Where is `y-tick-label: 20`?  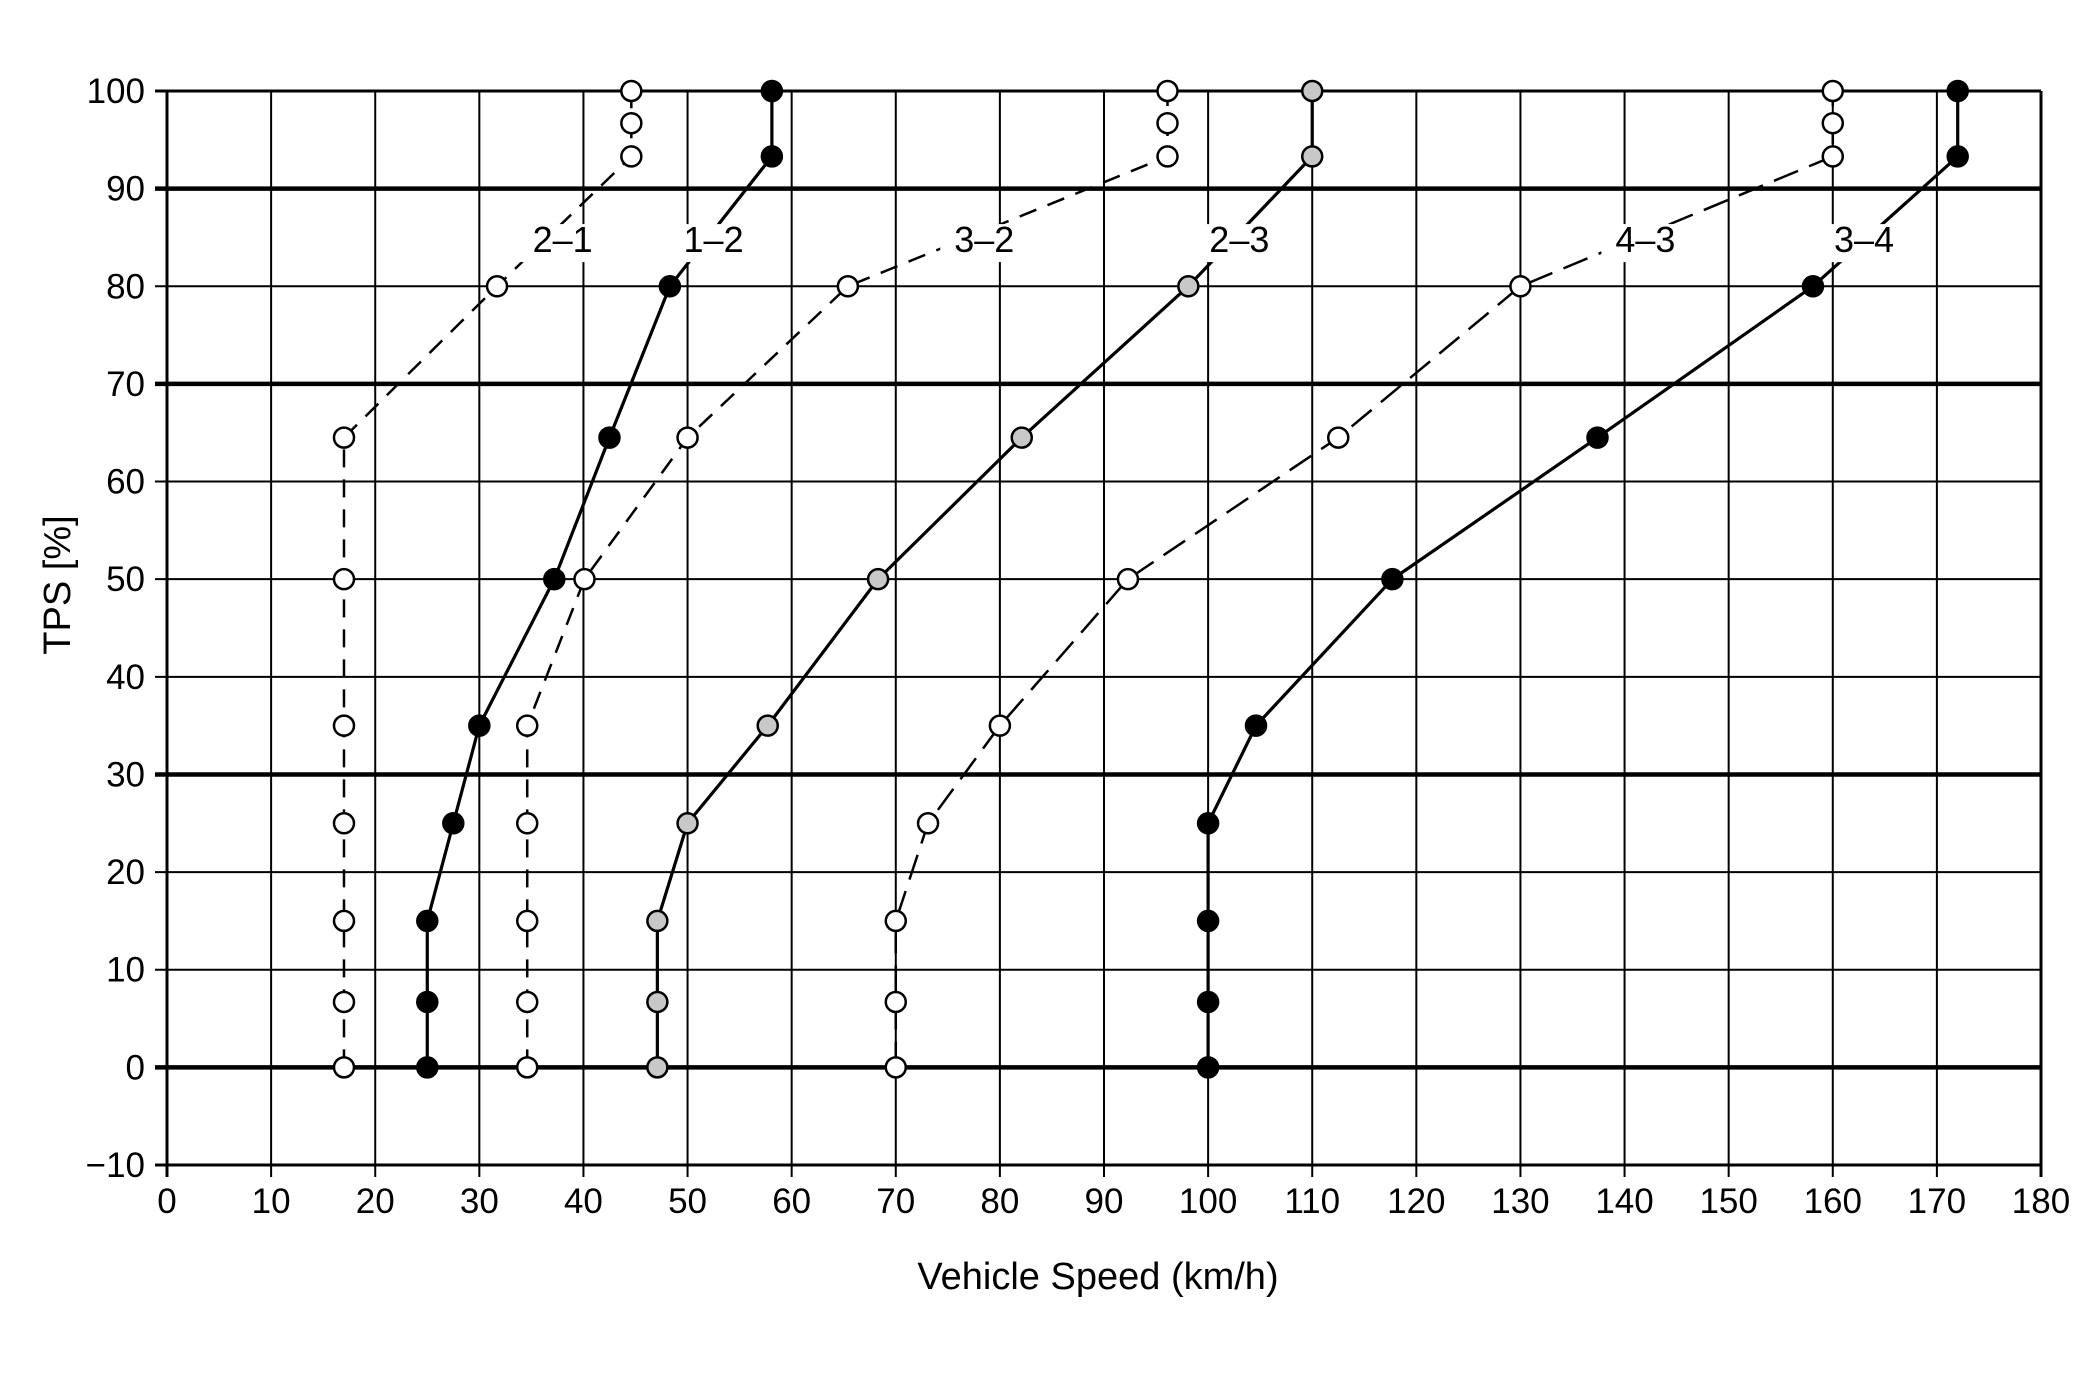 y-tick-label: 20 is located at coordinates (125, 872).